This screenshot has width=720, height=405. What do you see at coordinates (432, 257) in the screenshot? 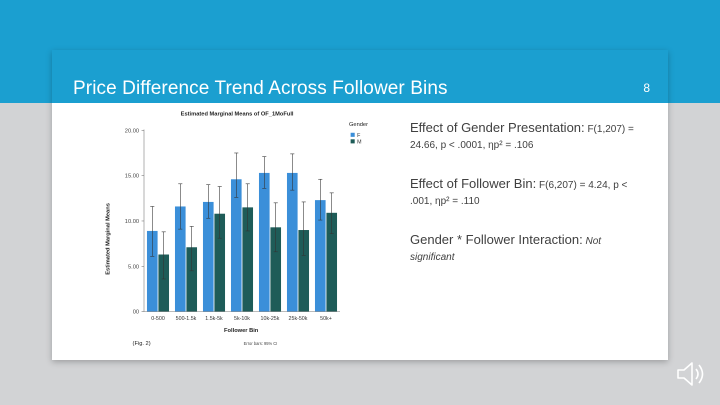
I see `finding-interaction-stat2: significant` at bounding box center [432, 257].